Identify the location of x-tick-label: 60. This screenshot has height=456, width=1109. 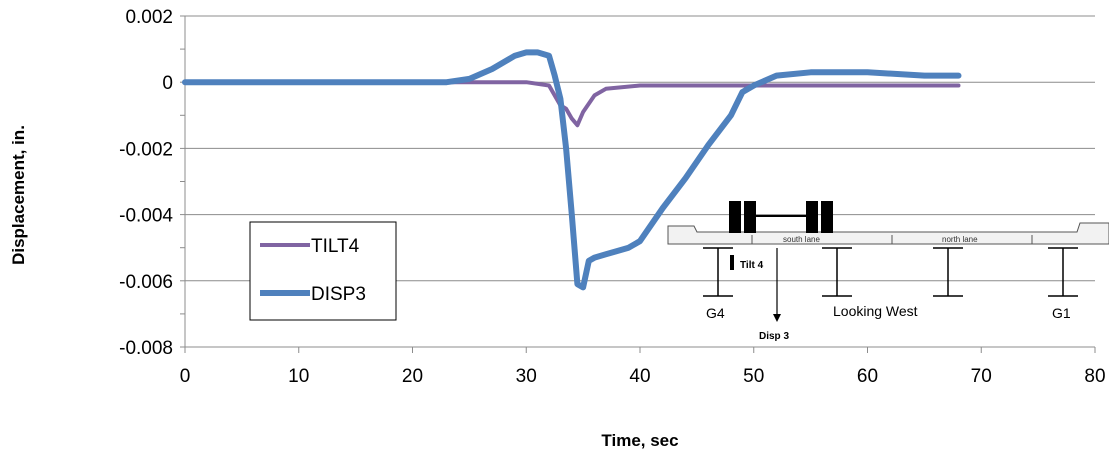
(867, 376).